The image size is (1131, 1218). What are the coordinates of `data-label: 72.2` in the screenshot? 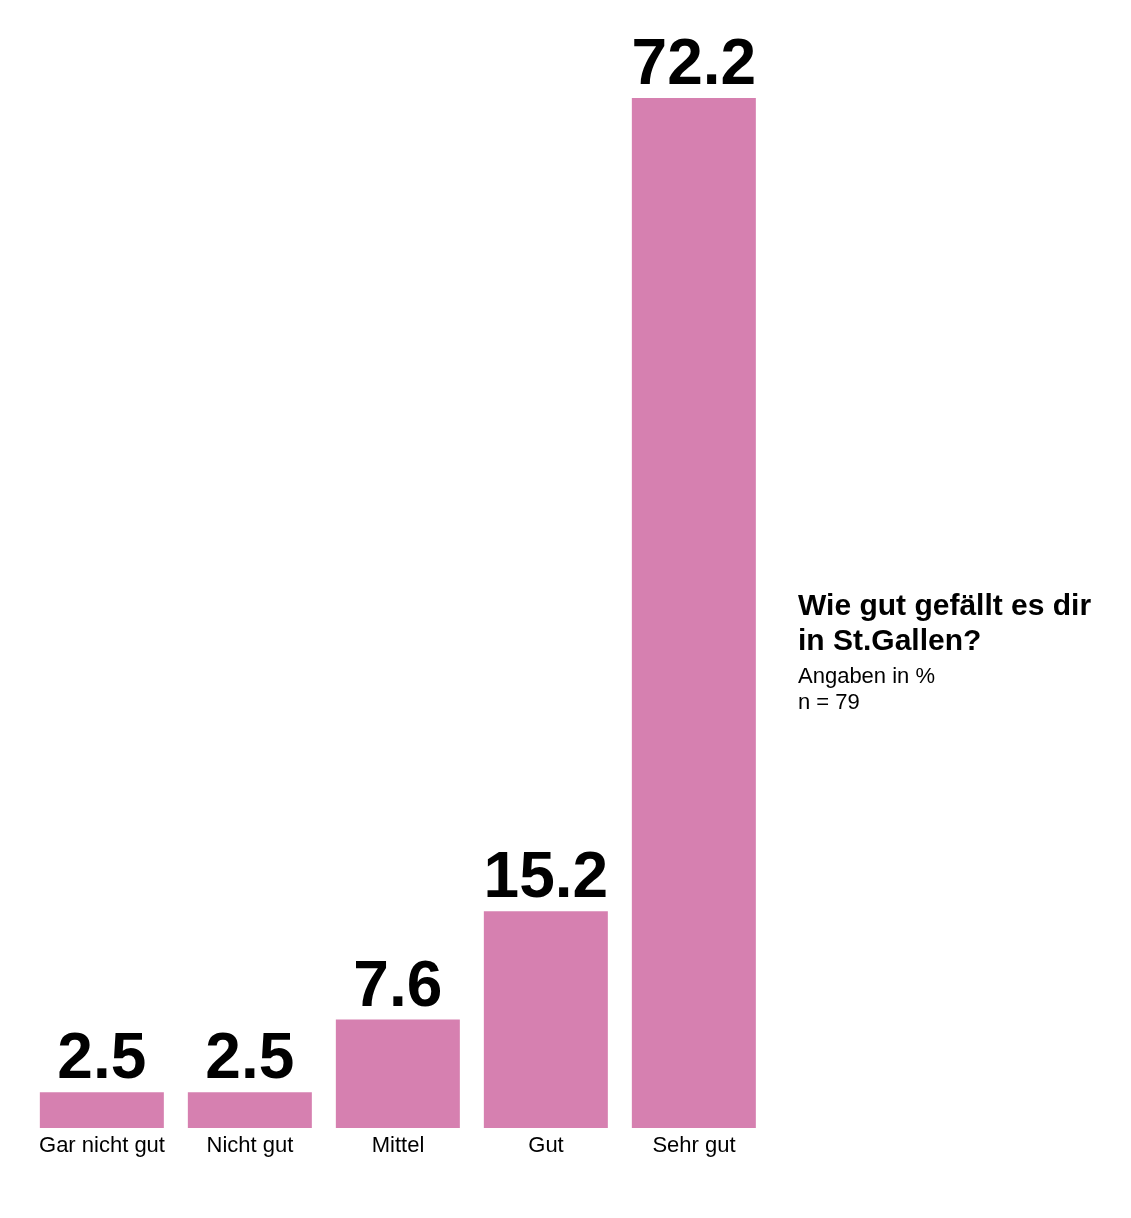 It's located at (694, 62).